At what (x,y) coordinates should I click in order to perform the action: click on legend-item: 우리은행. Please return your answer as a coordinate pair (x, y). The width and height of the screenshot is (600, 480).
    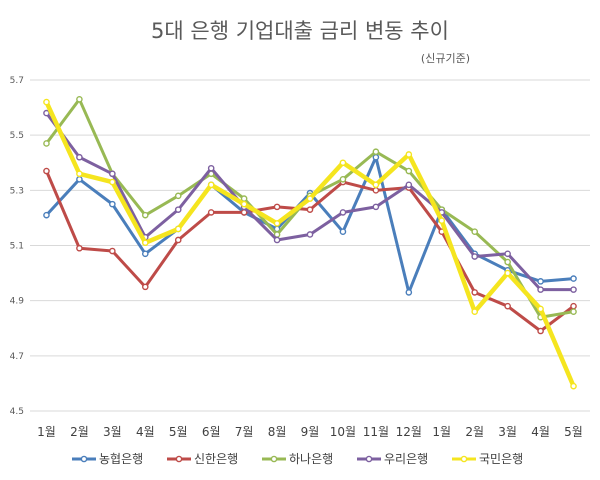
    Looking at the image, I should click on (392, 458).